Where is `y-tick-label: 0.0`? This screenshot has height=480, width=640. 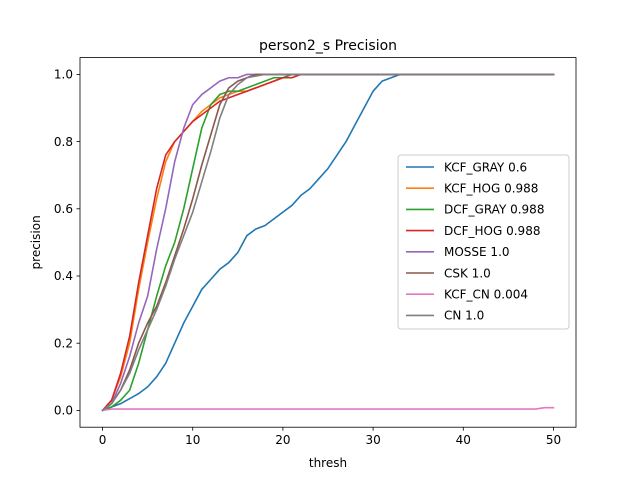
y-tick-label: 0.0 is located at coordinates (63, 411).